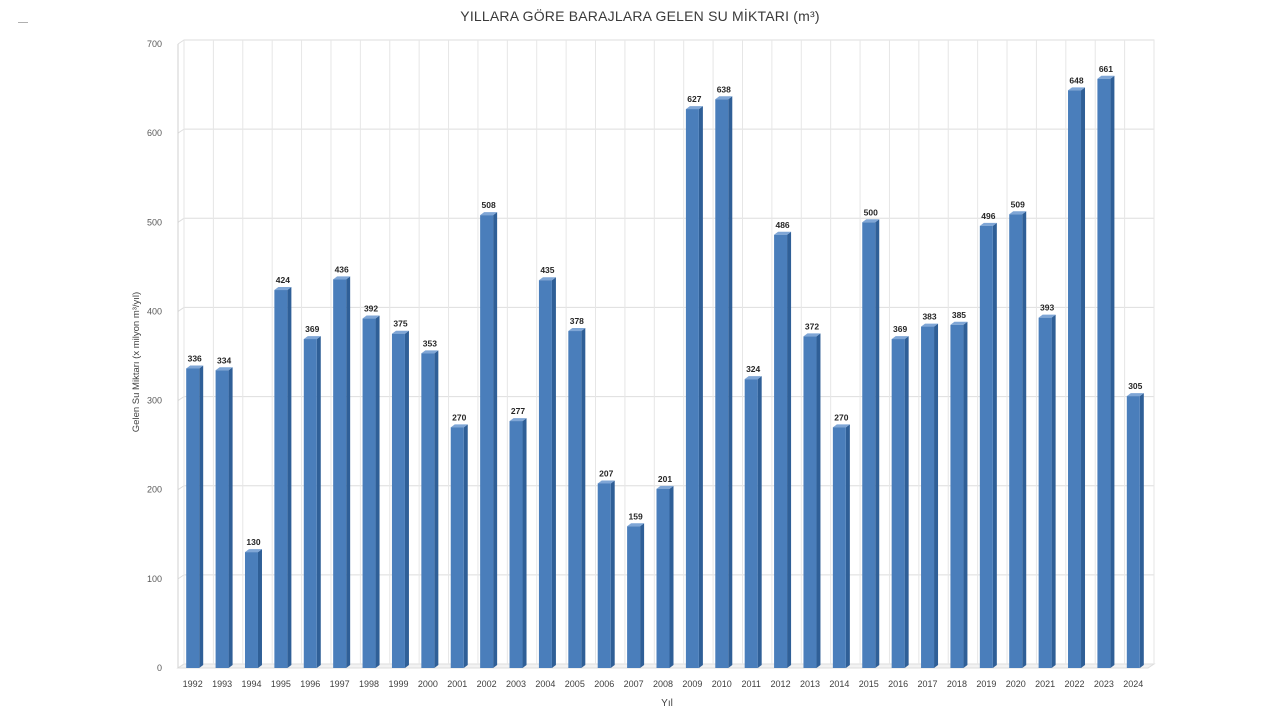  I want to click on x-tick-label: 1997, so click(340, 684).